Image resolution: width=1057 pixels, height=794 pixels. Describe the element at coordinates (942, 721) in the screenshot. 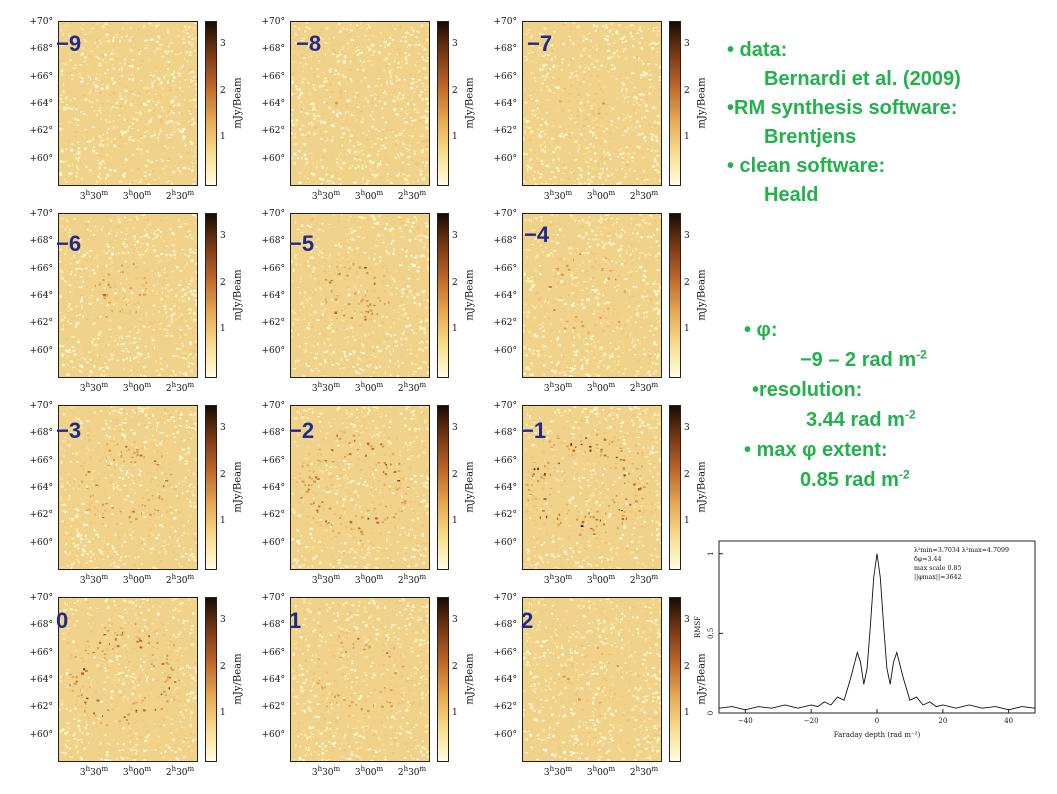

I see `x-tick-label: 20` at that location.